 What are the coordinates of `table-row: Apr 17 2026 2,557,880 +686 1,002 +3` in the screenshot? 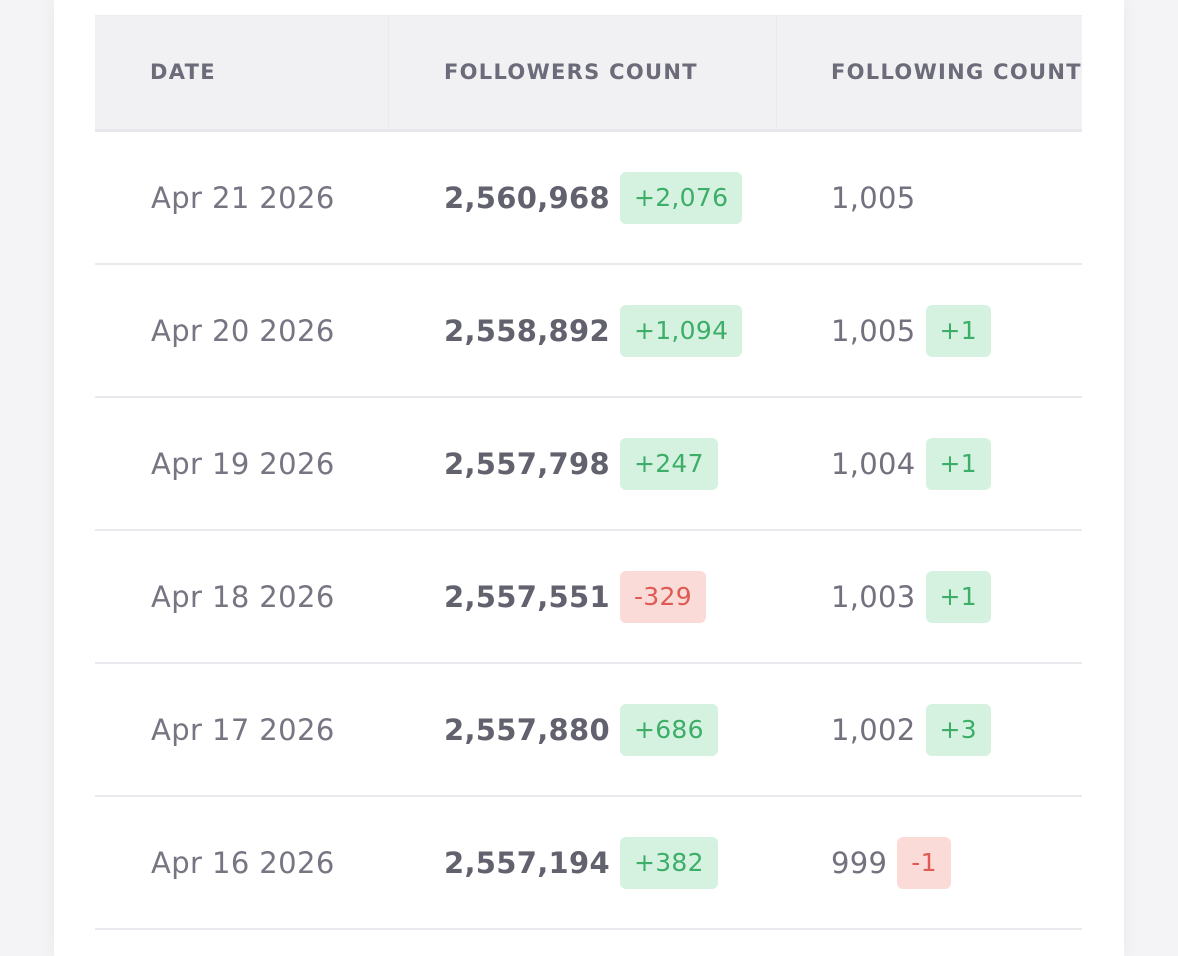 It's located at (588, 730).